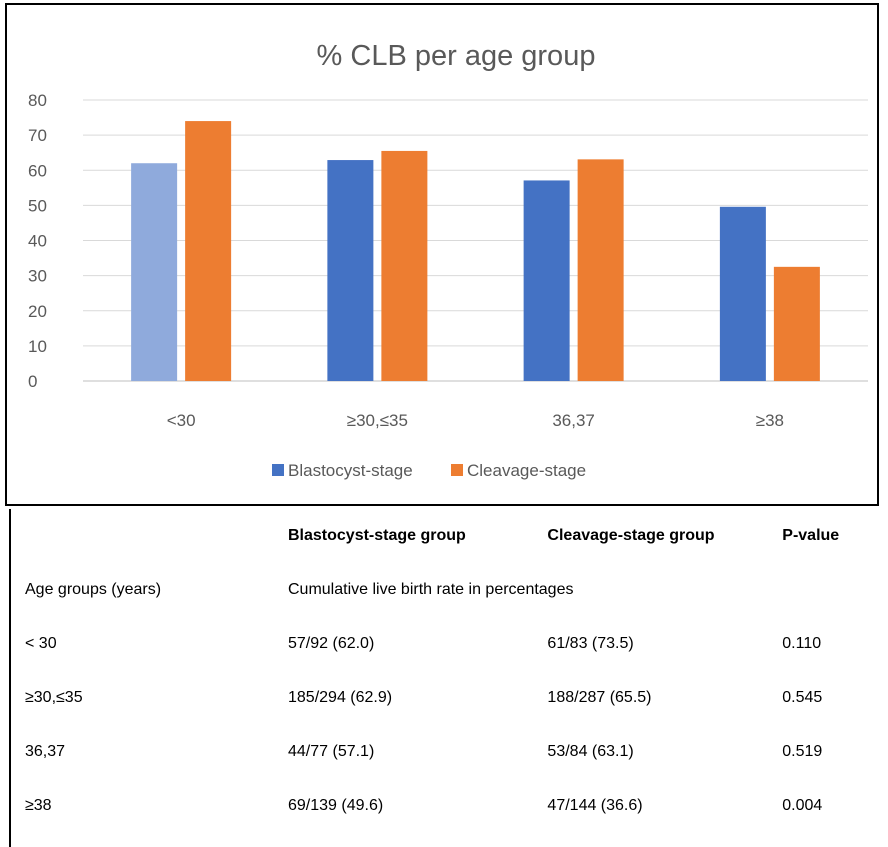 This screenshot has height=847, width=888. I want to click on header-cell-age, so click(149, 536).